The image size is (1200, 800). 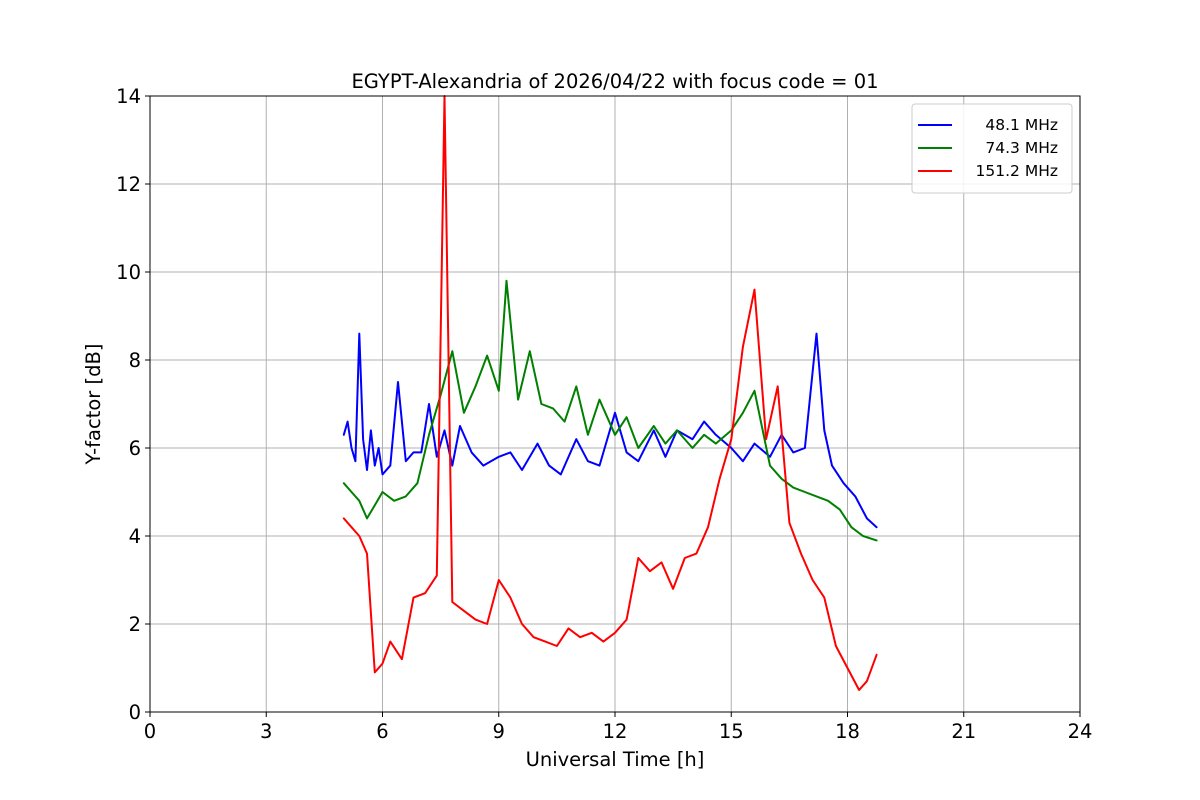 What do you see at coordinates (135, 360) in the screenshot?
I see `y-tick-label: 8` at bounding box center [135, 360].